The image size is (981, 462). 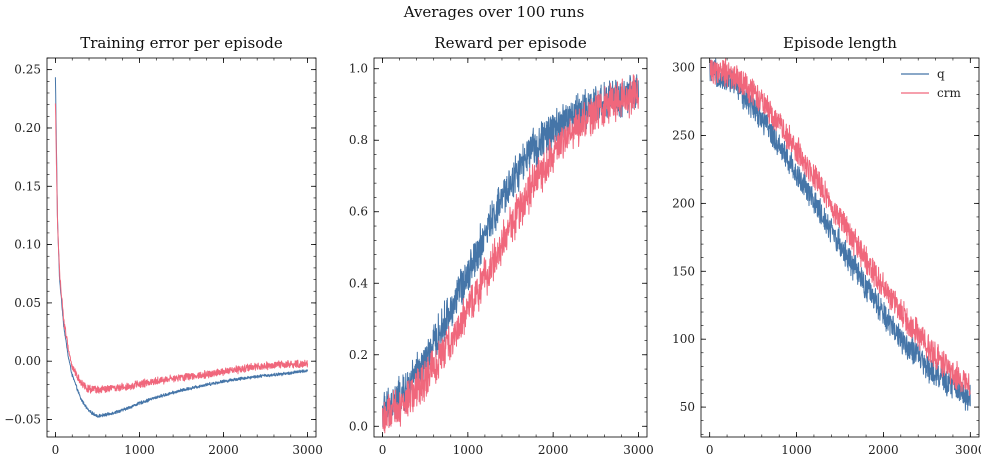 I want to click on y-tick-label: 0.6, so click(x=358, y=212).